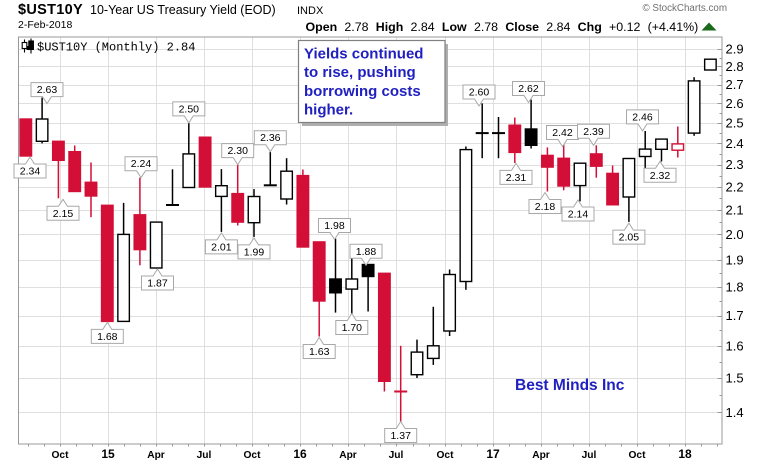 The width and height of the screenshot is (780, 469). I want to click on svg-text: 2.01, so click(221, 247).